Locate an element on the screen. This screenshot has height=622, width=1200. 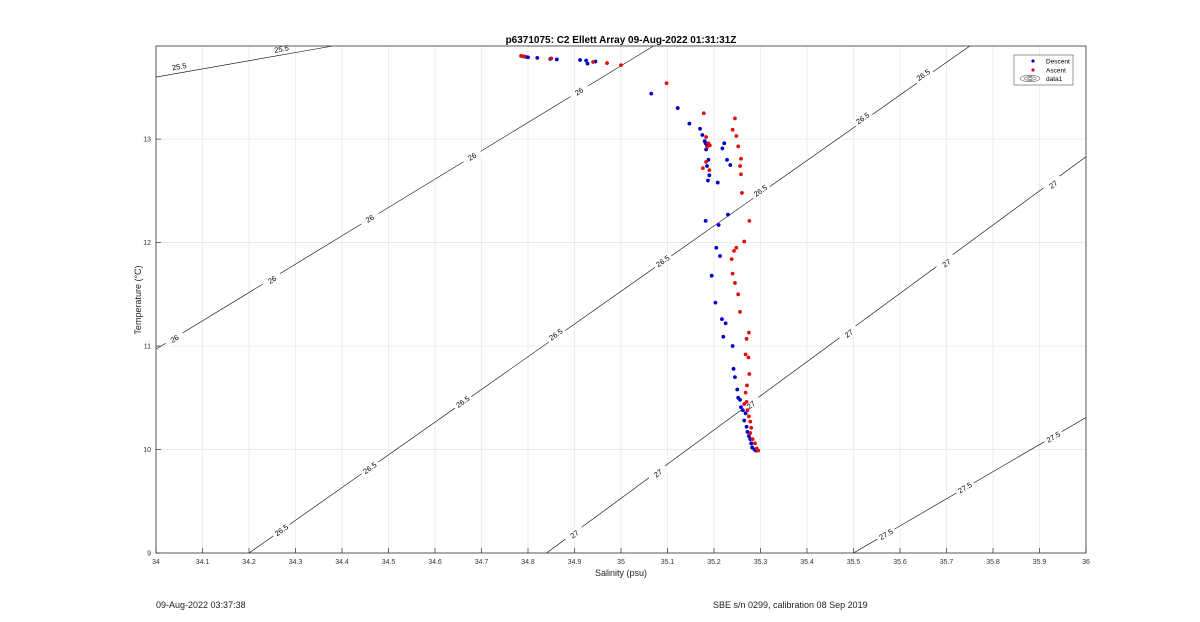
x-tick-label: 34.3 is located at coordinates (296, 562).